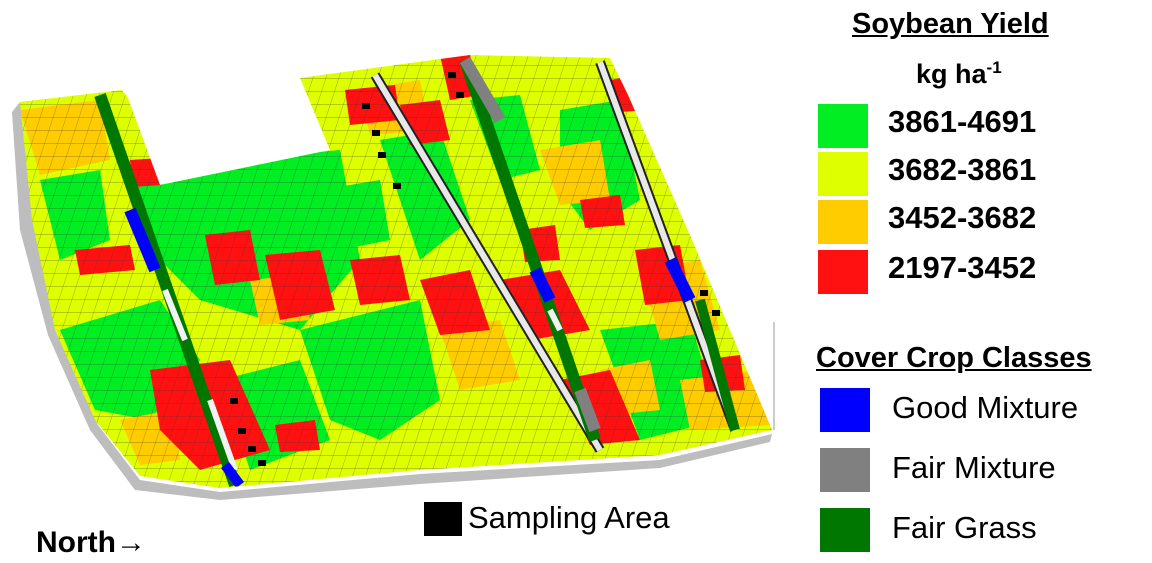 The height and width of the screenshot is (563, 1152). What do you see at coordinates (954, 358) in the screenshot?
I see `cover-legend-title: Cover Crop Classes` at bounding box center [954, 358].